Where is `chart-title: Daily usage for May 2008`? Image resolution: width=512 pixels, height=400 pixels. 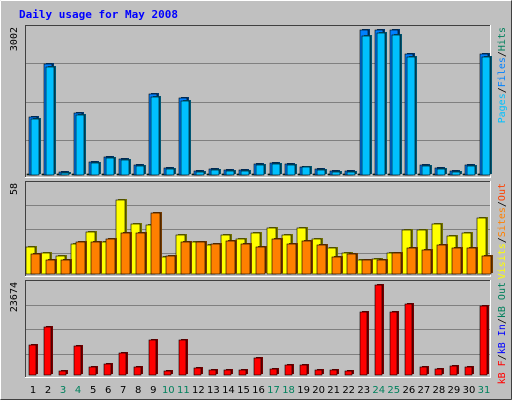
chart-title: Daily usage for May 2008 is located at coordinates (98, 14).